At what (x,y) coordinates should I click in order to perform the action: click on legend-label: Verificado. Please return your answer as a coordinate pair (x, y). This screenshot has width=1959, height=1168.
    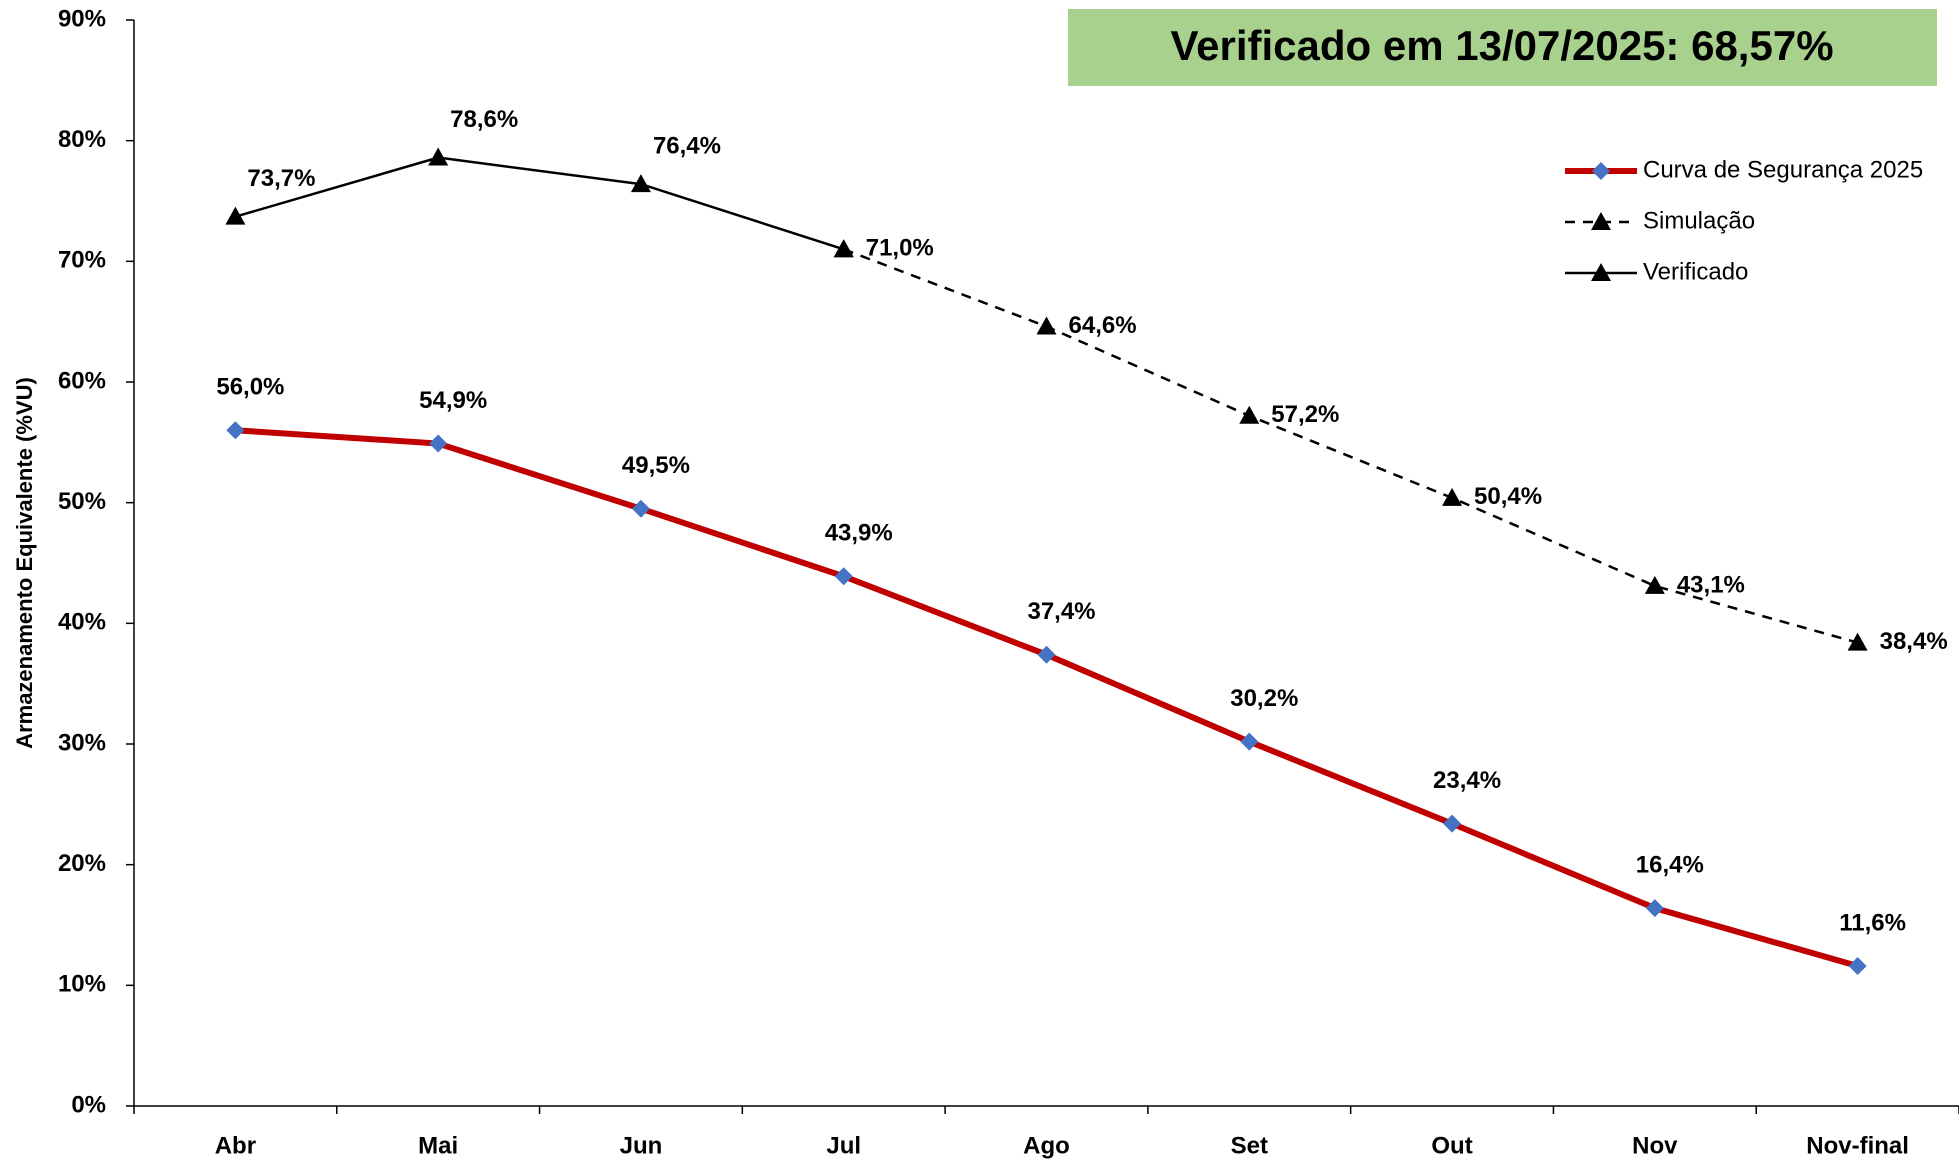
    Looking at the image, I should click on (1695, 271).